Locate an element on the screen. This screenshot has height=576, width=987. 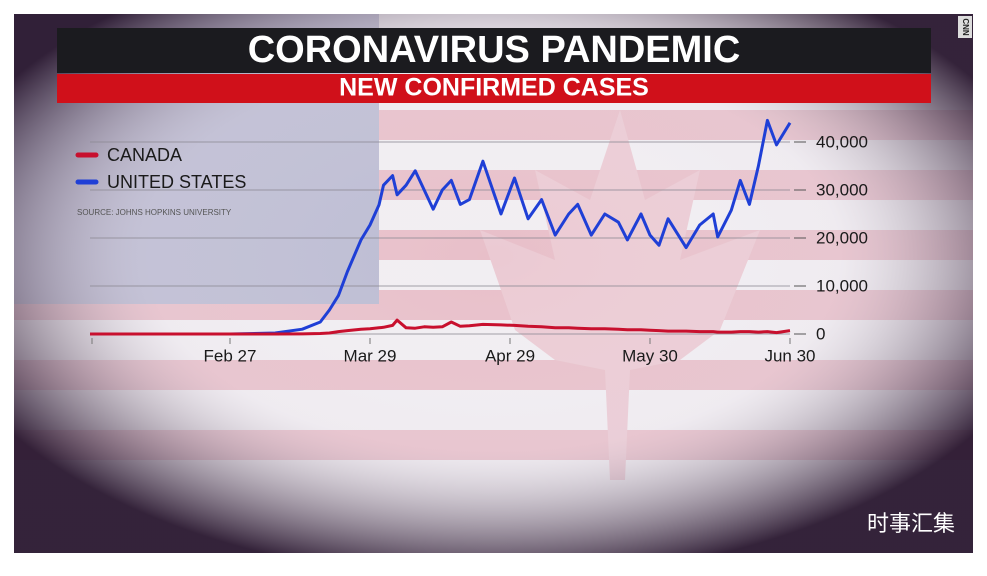
legend-label: UNITED STATES is located at coordinates (176, 182).